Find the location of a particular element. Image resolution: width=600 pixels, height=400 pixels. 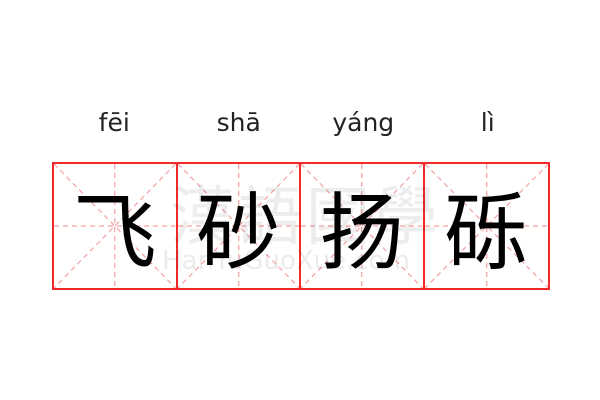

character-cell: 飞 is located at coordinates (116, 226).